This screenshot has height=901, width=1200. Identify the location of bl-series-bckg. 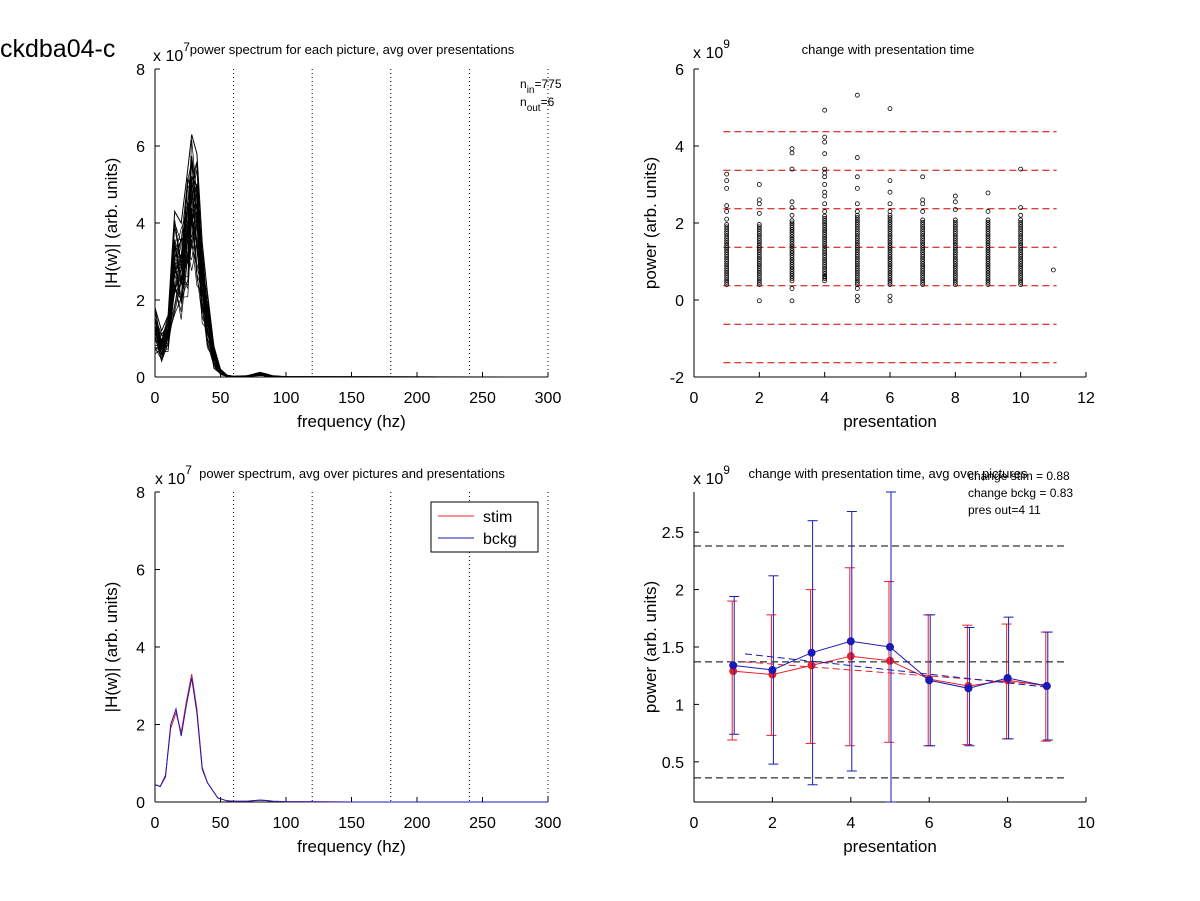
(351, 740).